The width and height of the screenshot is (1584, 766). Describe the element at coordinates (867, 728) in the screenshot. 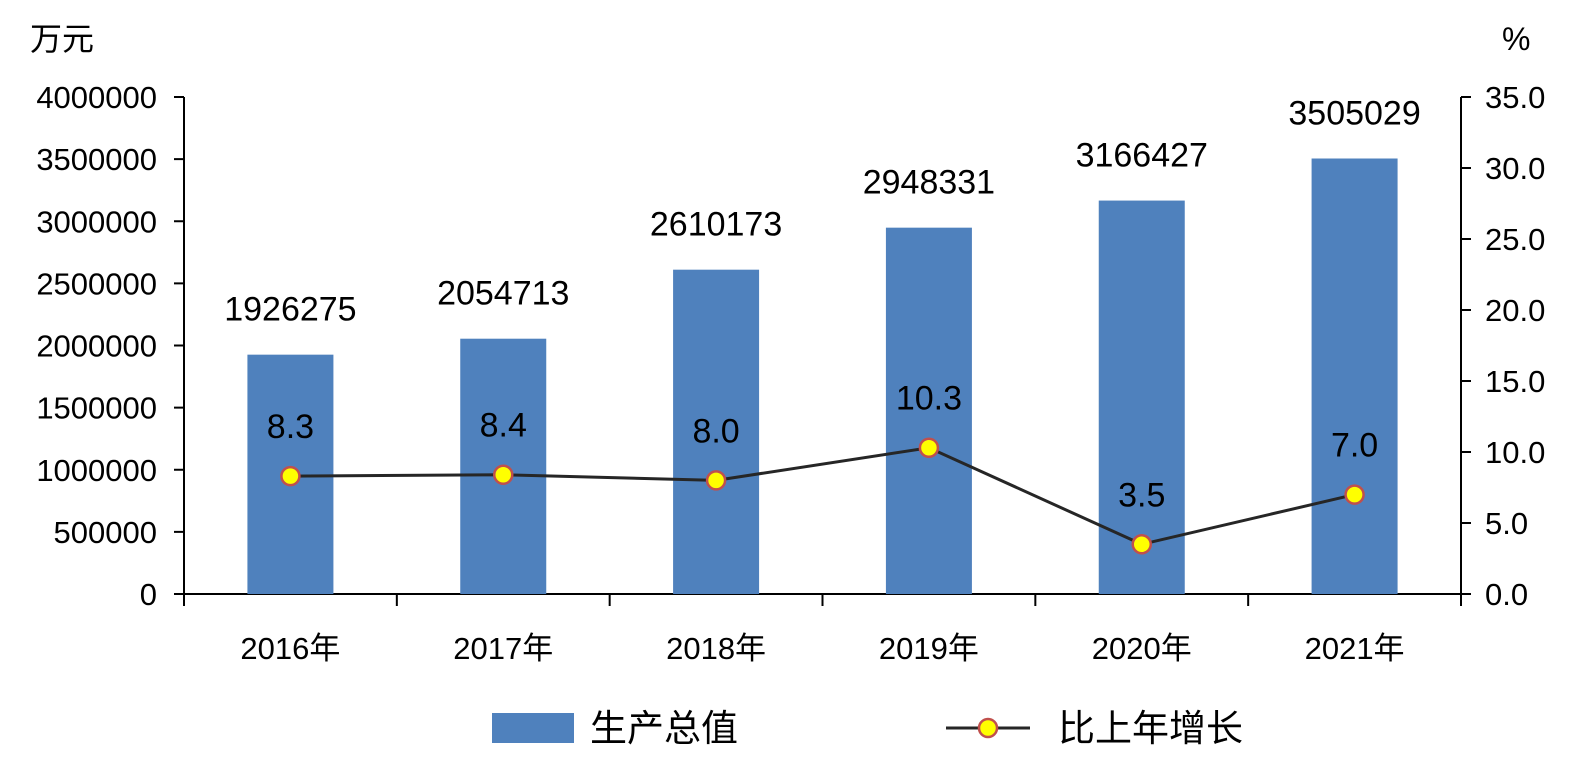

I see `legend: 生产总值 比上年增长` at that location.